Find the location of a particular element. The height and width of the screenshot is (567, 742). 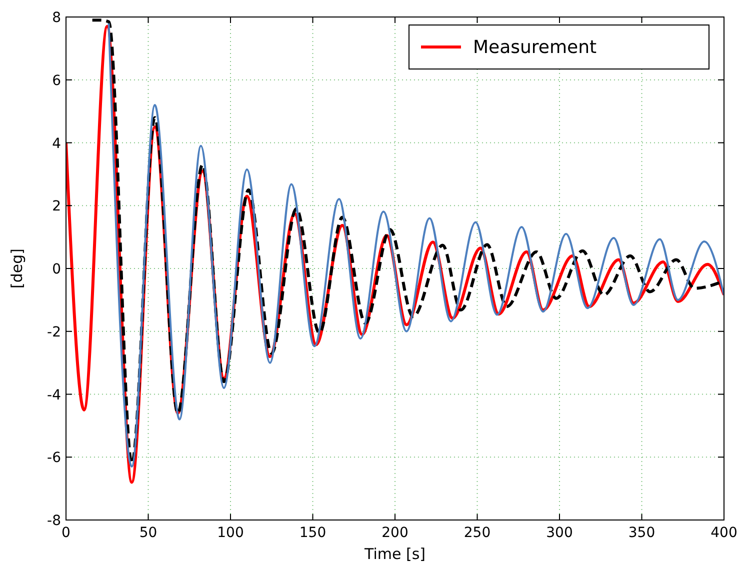

x-axis-title: Time [s] is located at coordinates (395, 554).